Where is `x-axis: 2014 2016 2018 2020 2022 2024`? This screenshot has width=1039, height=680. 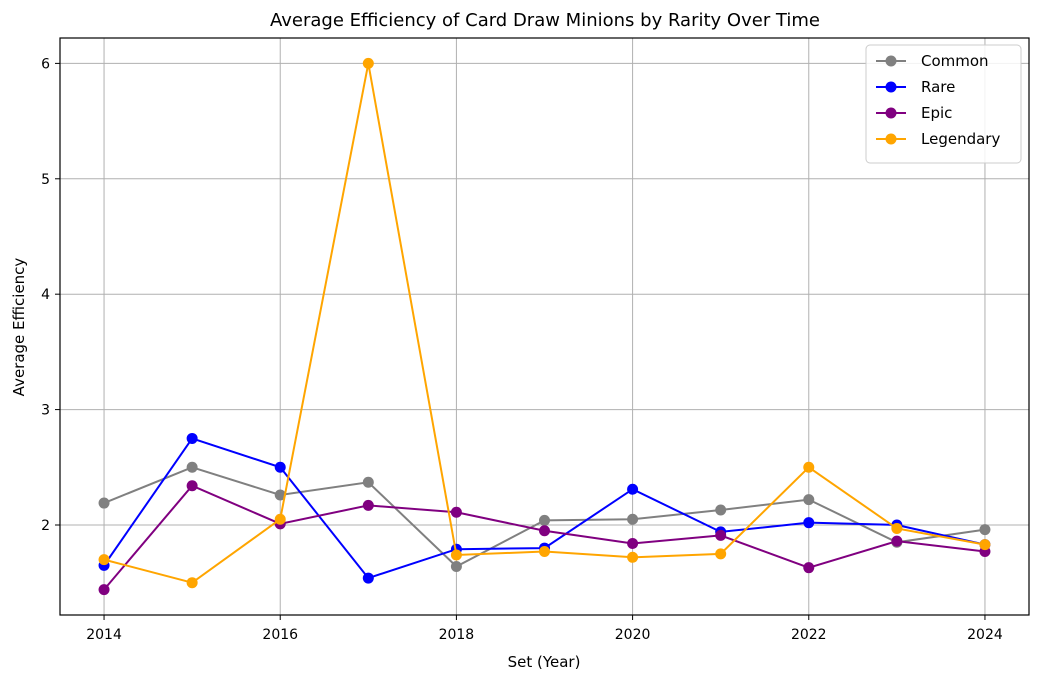 x-axis: 2014 2016 2018 2020 2022 2024 is located at coordinates (544, 629).